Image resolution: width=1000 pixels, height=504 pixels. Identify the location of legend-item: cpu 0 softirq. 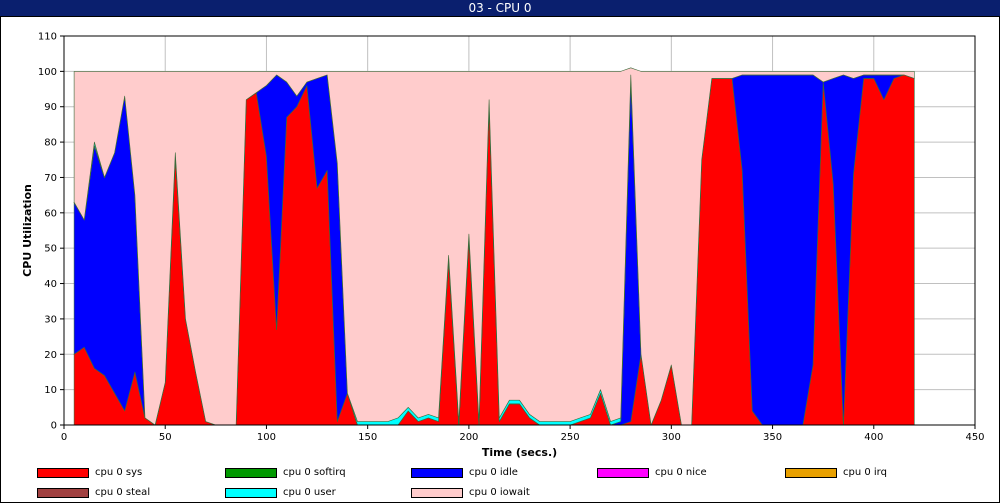
(285, 472).